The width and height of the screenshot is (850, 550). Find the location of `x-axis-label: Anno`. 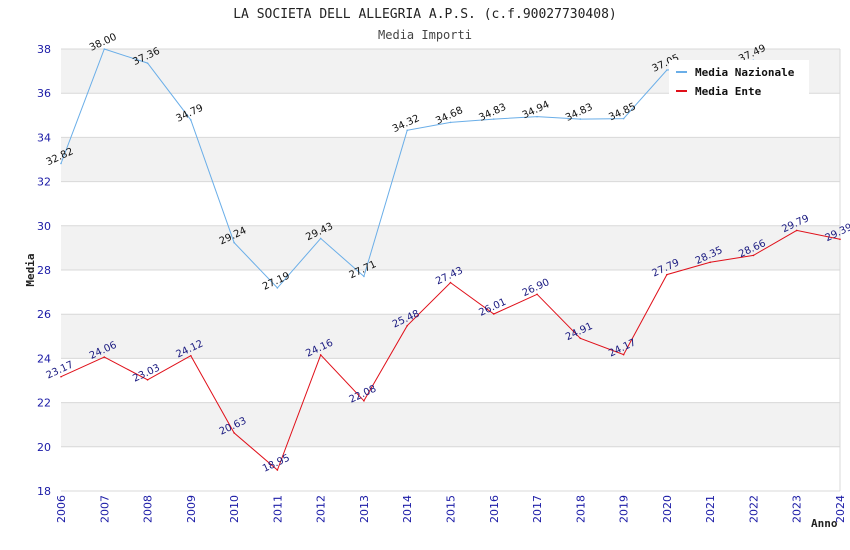

x-axis-label: Anno is located at coordinates (824, 523).